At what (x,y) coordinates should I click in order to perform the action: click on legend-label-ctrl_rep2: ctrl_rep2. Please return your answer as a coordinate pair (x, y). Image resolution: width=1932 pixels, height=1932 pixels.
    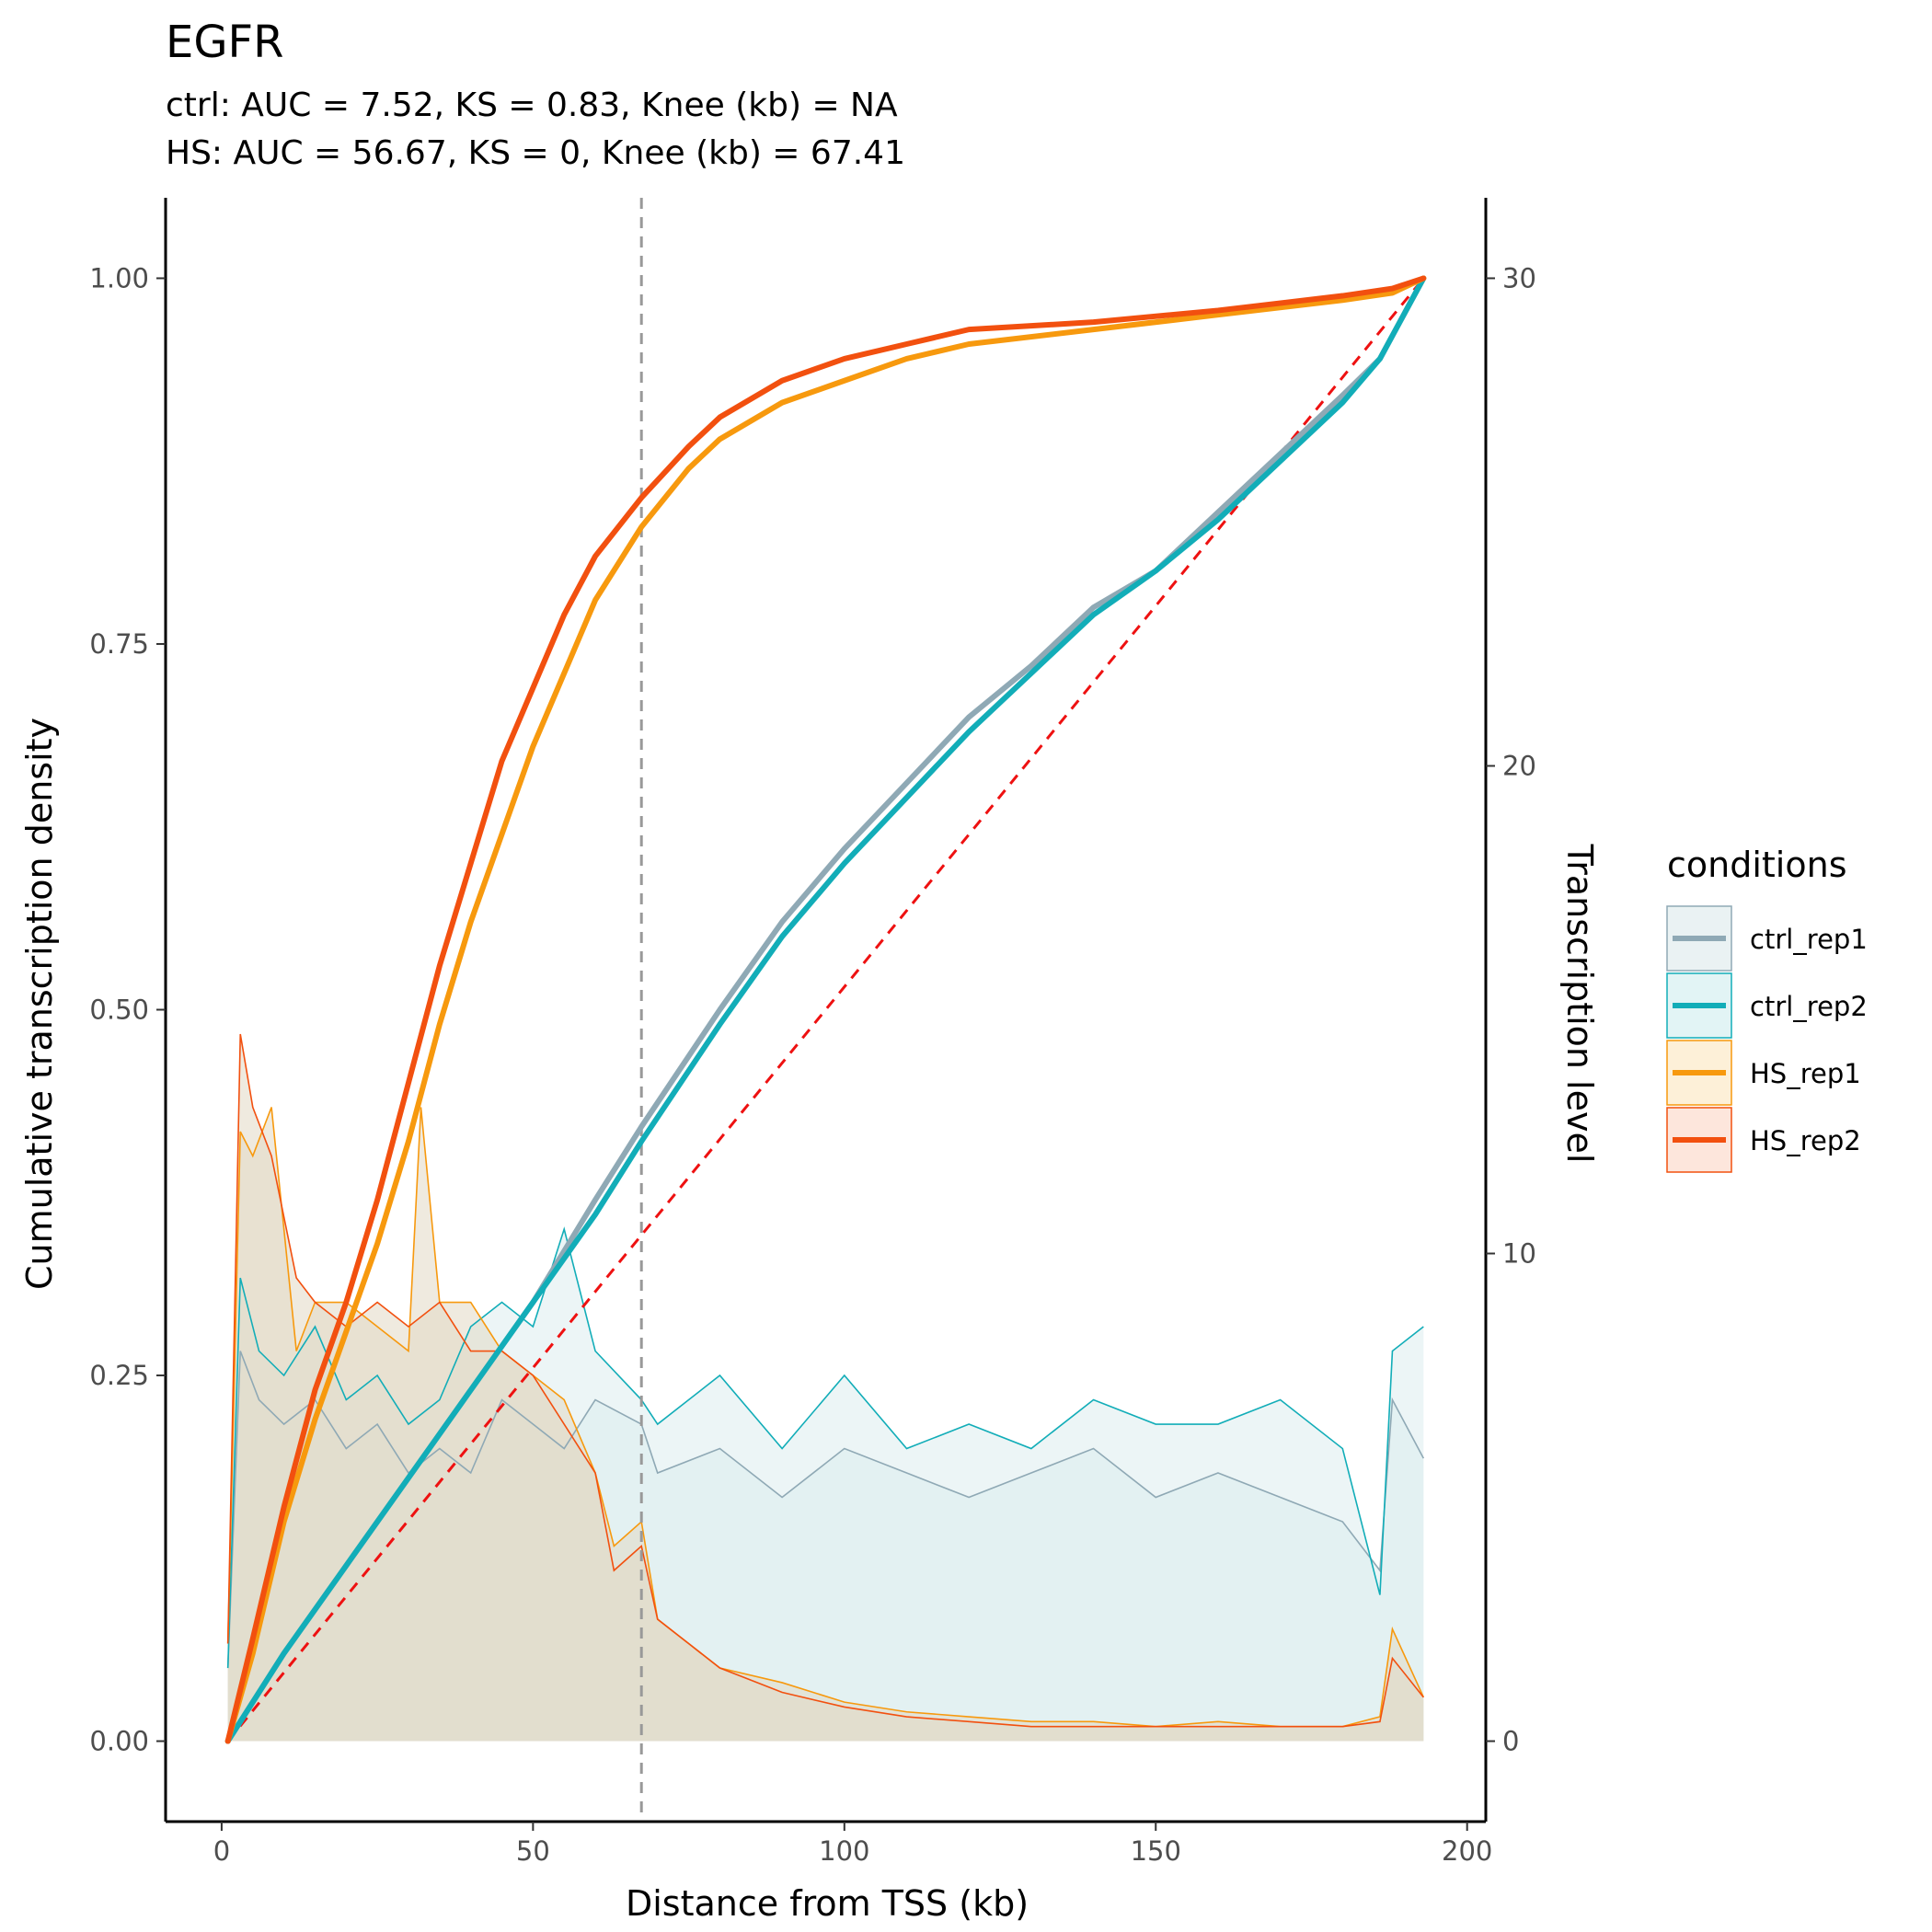
    Looking at the image, I should click on (1809, 1006).